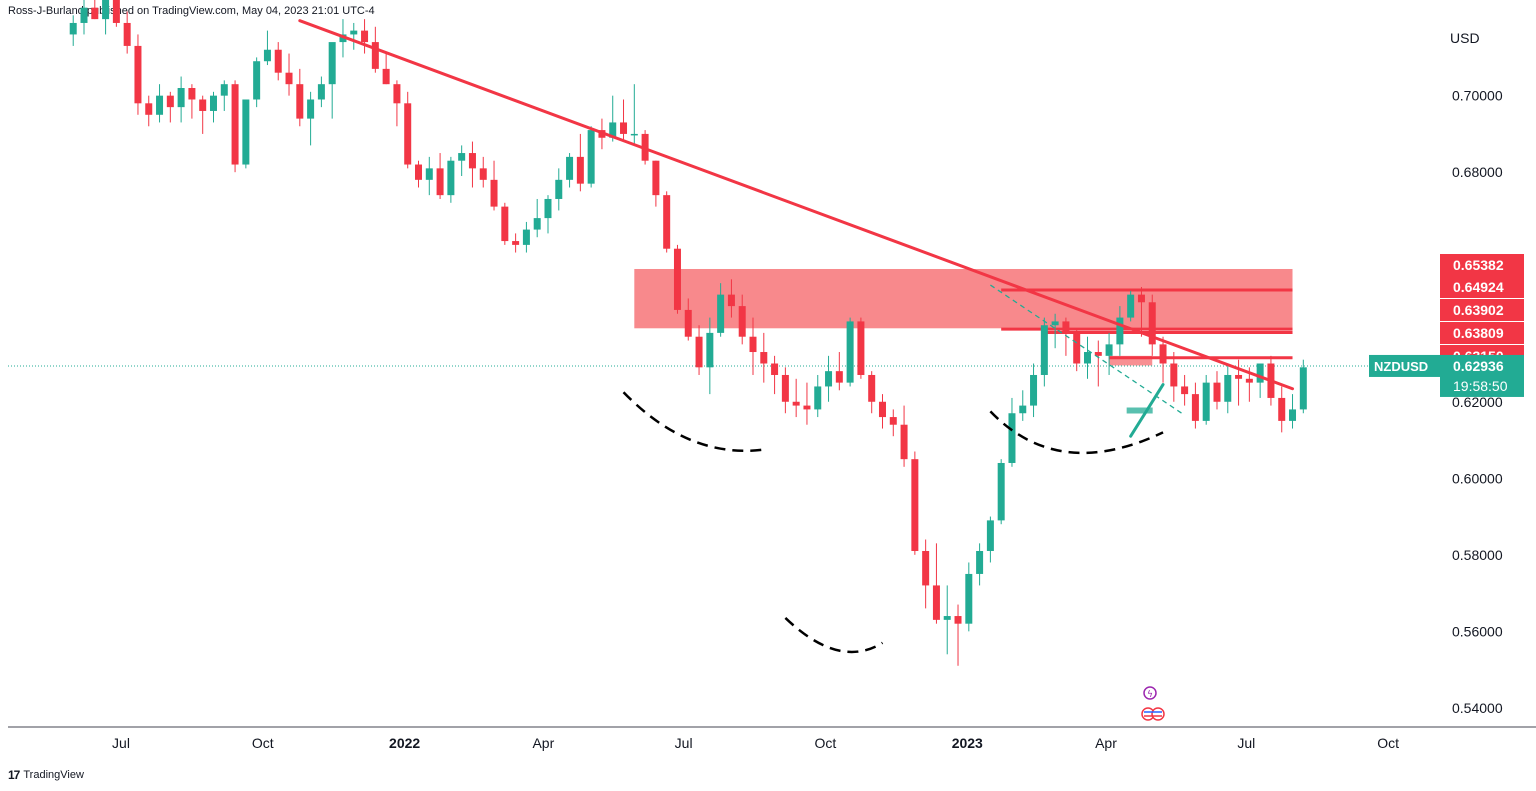 This screenshot has width=1536, height=791. I want to click on right-shoulder-arc, so click(1076, 432).